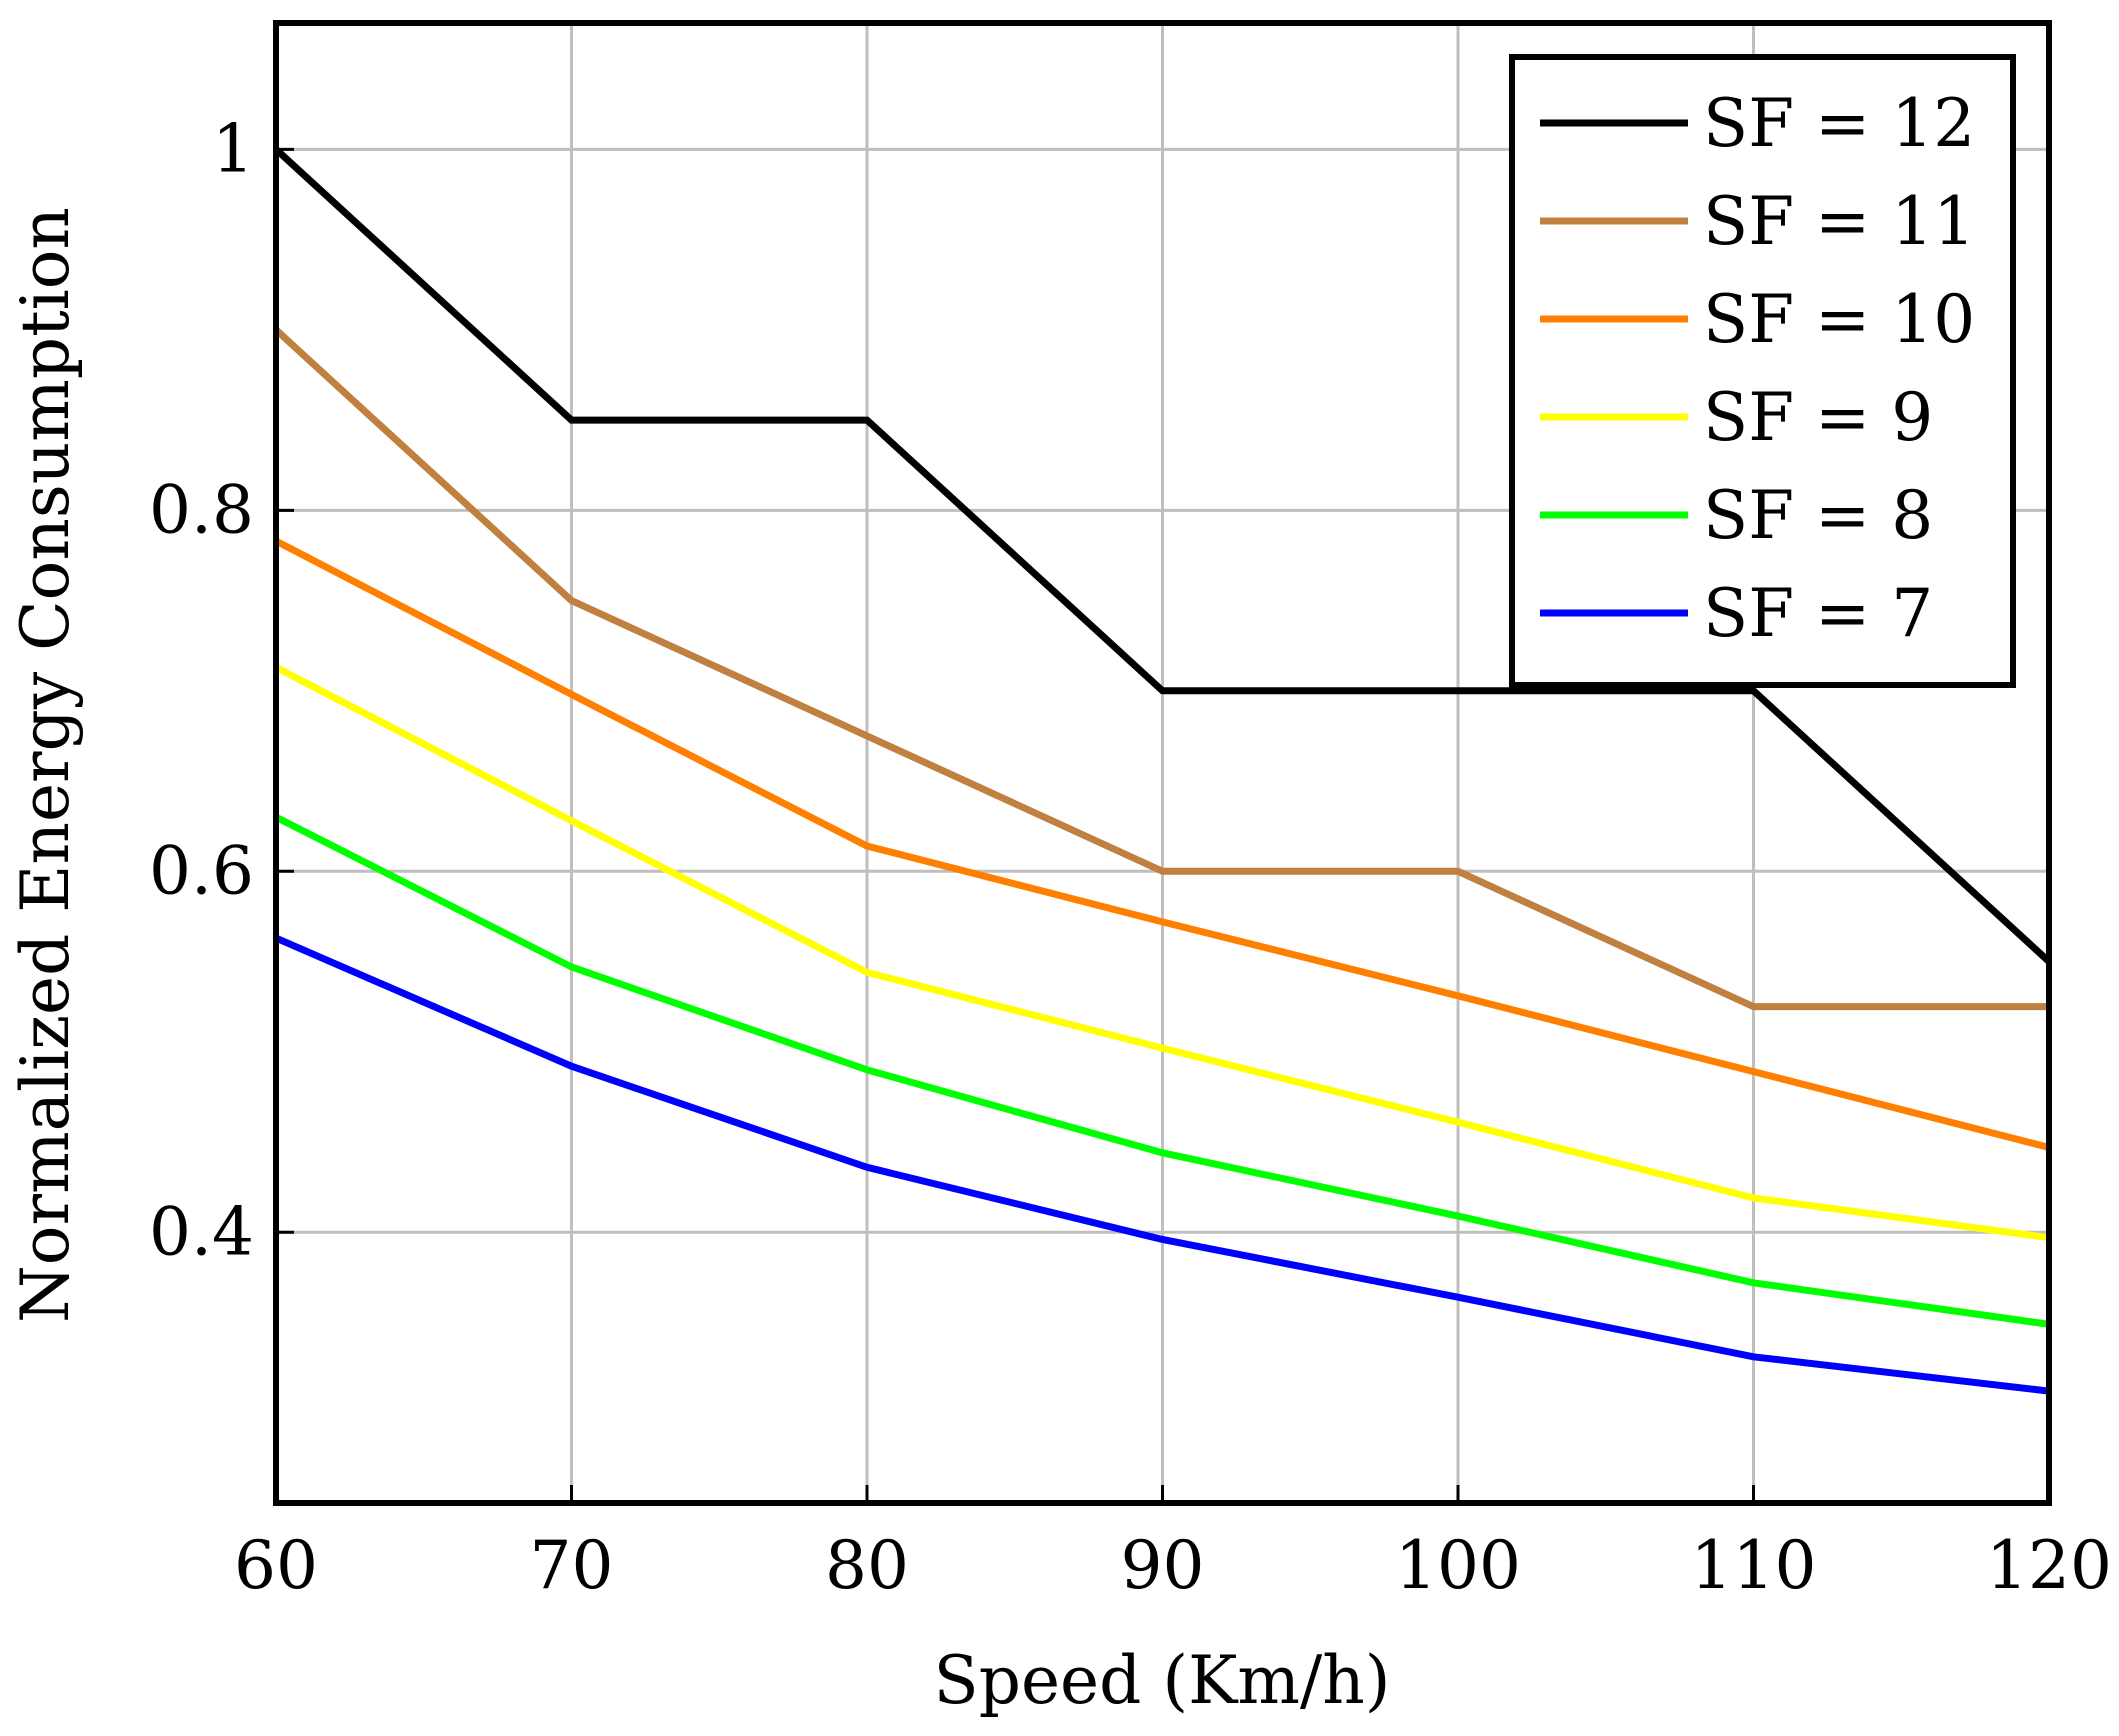 The width and height of the screenshot is (2119, 1736). Describe the element at coordinates (45, 765) in the screenshot. I see `y-axis-label: Normalized Energy Consumption` at that location.